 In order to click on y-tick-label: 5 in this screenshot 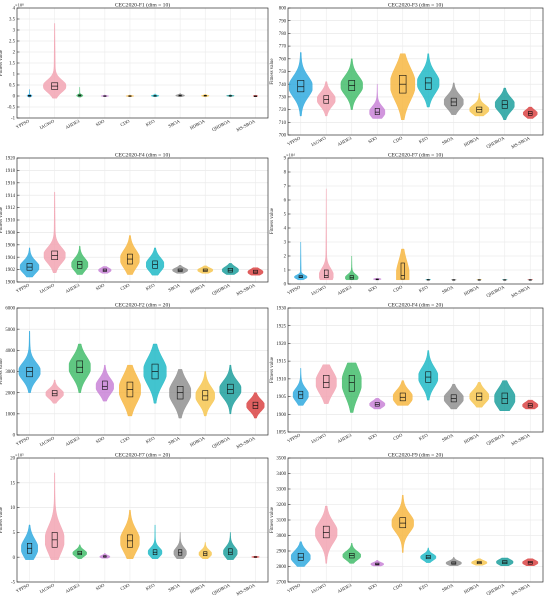, I will do `click(14, 533)`.